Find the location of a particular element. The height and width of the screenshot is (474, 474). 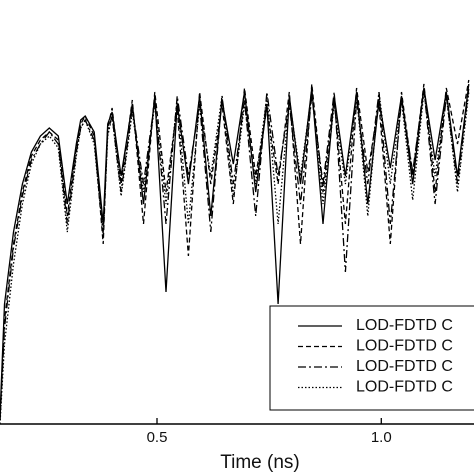

legend-box is located at coordinates (371, 358).